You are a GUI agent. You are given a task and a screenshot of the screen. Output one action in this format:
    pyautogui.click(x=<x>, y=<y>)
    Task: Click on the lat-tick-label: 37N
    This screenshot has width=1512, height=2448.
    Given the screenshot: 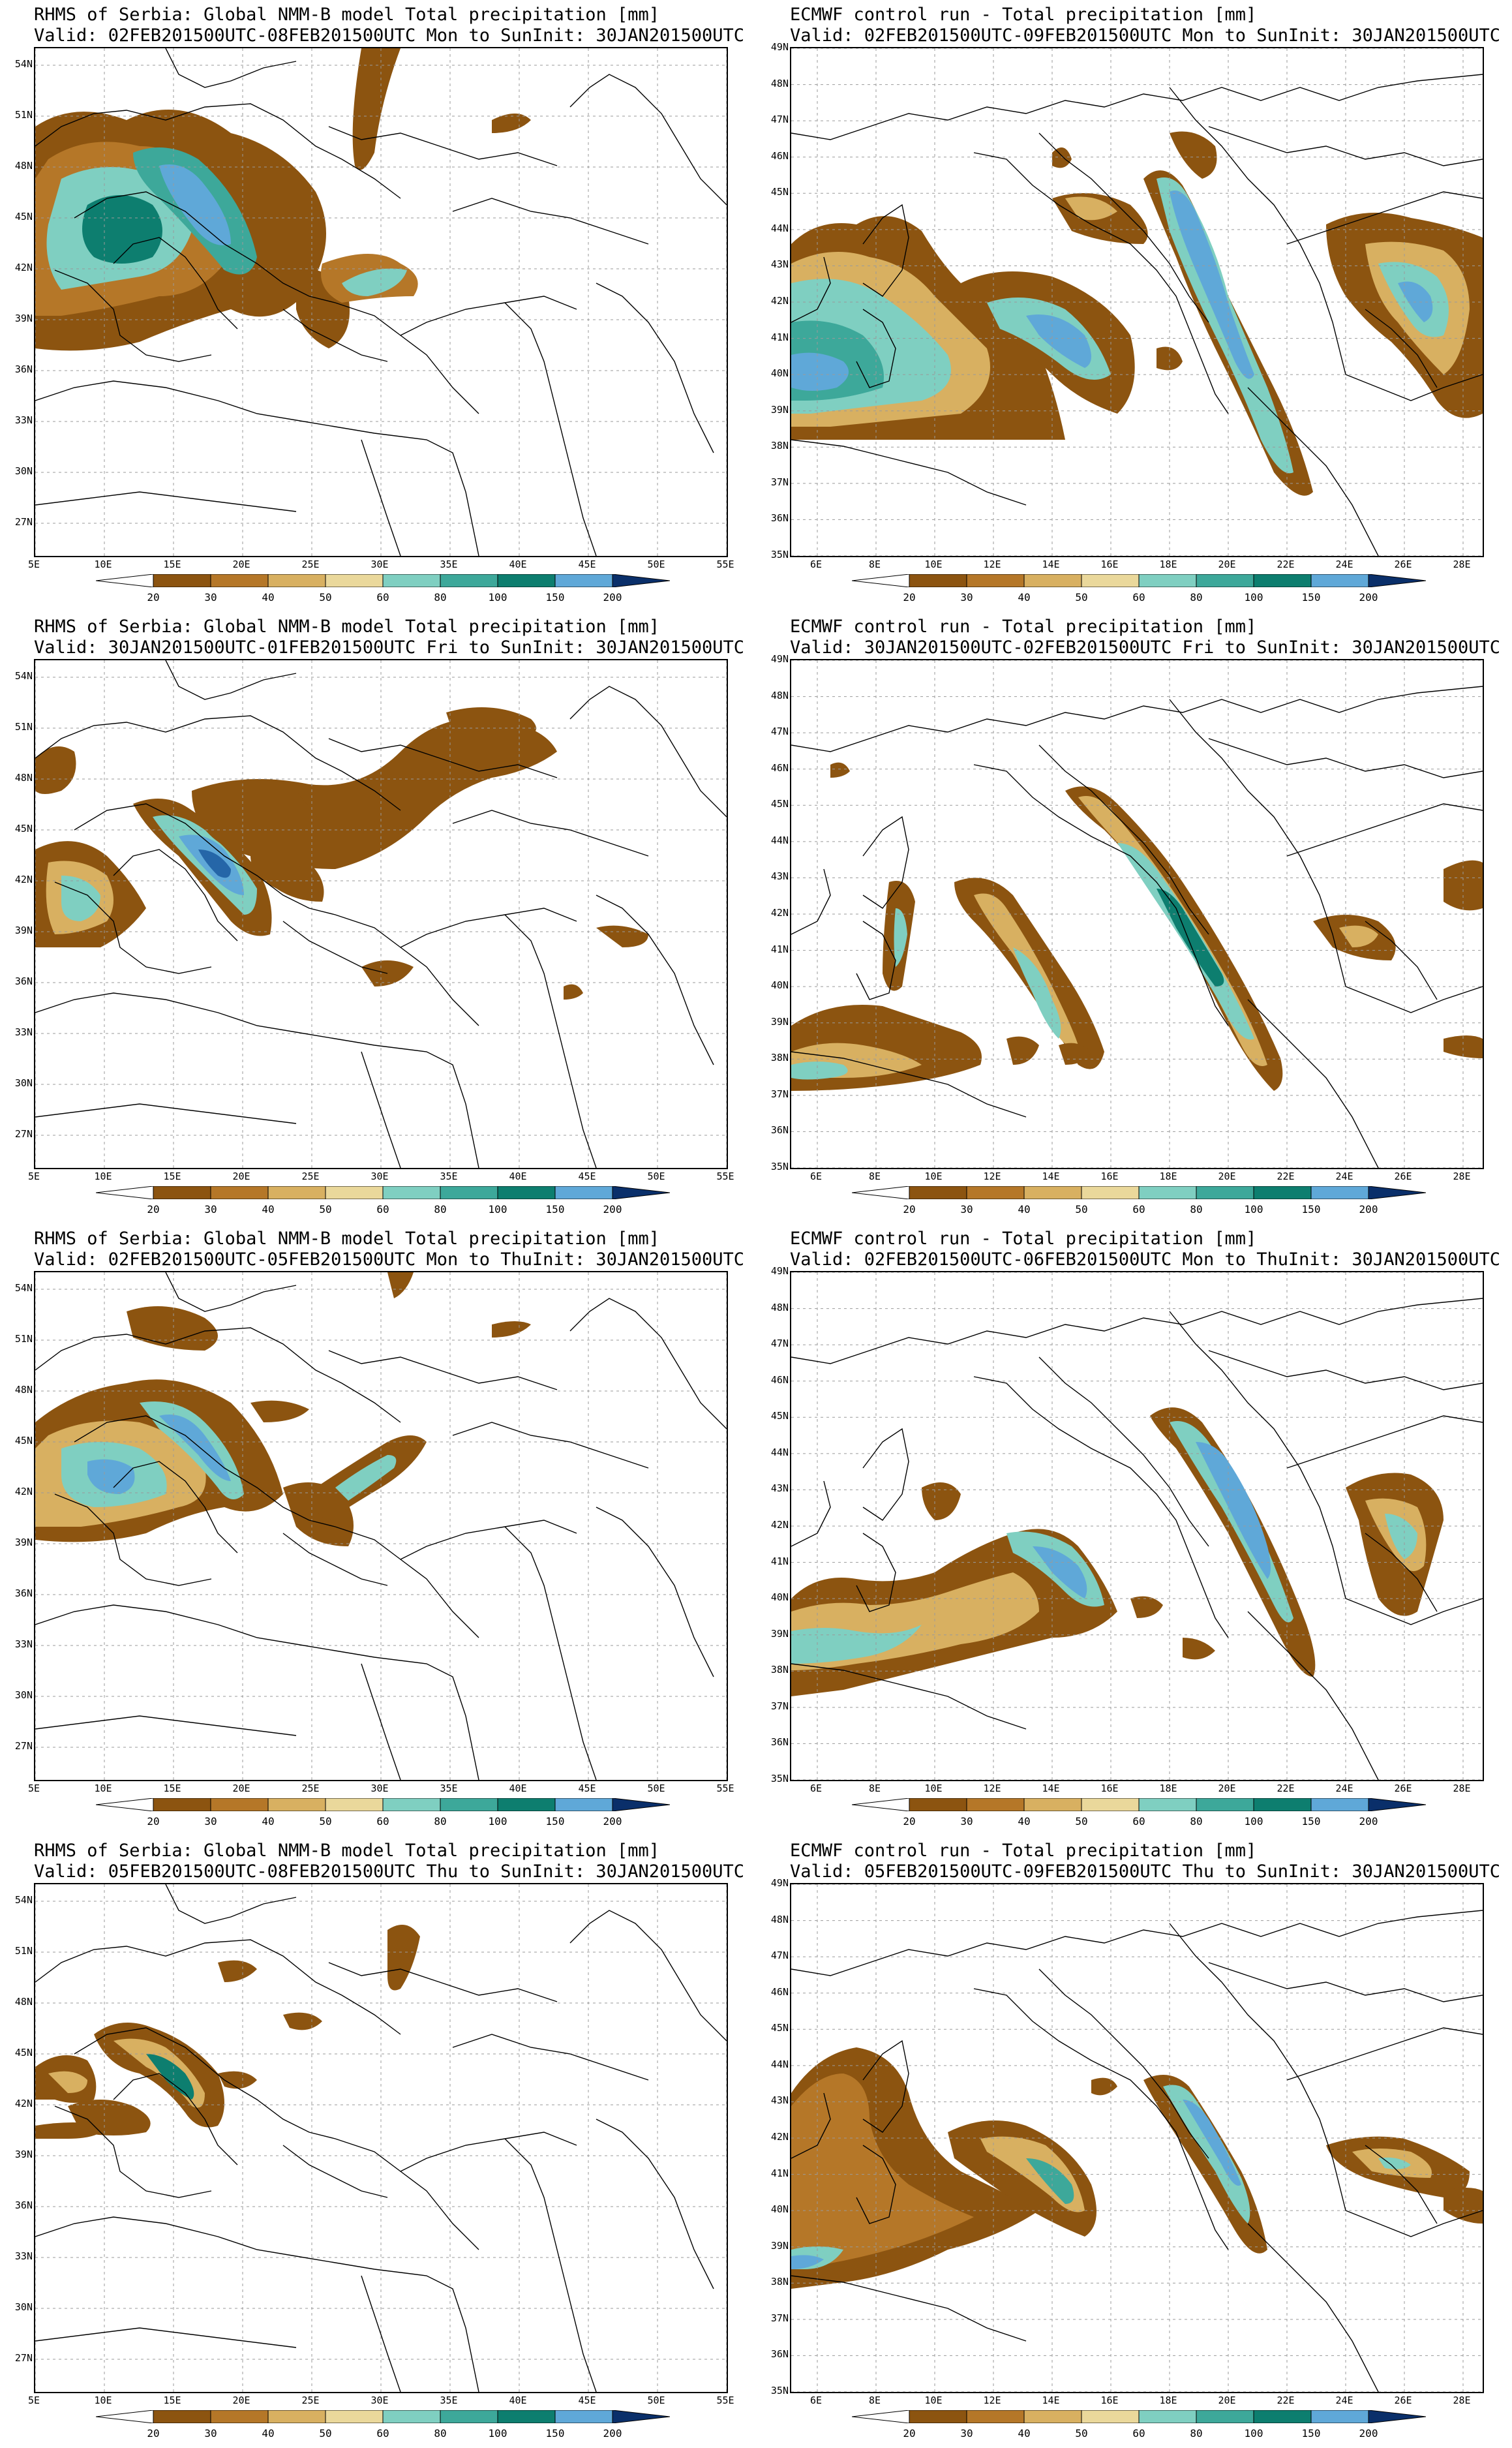 What is the action you would take?
    pyautogui.click(x=779, y=2318)
    